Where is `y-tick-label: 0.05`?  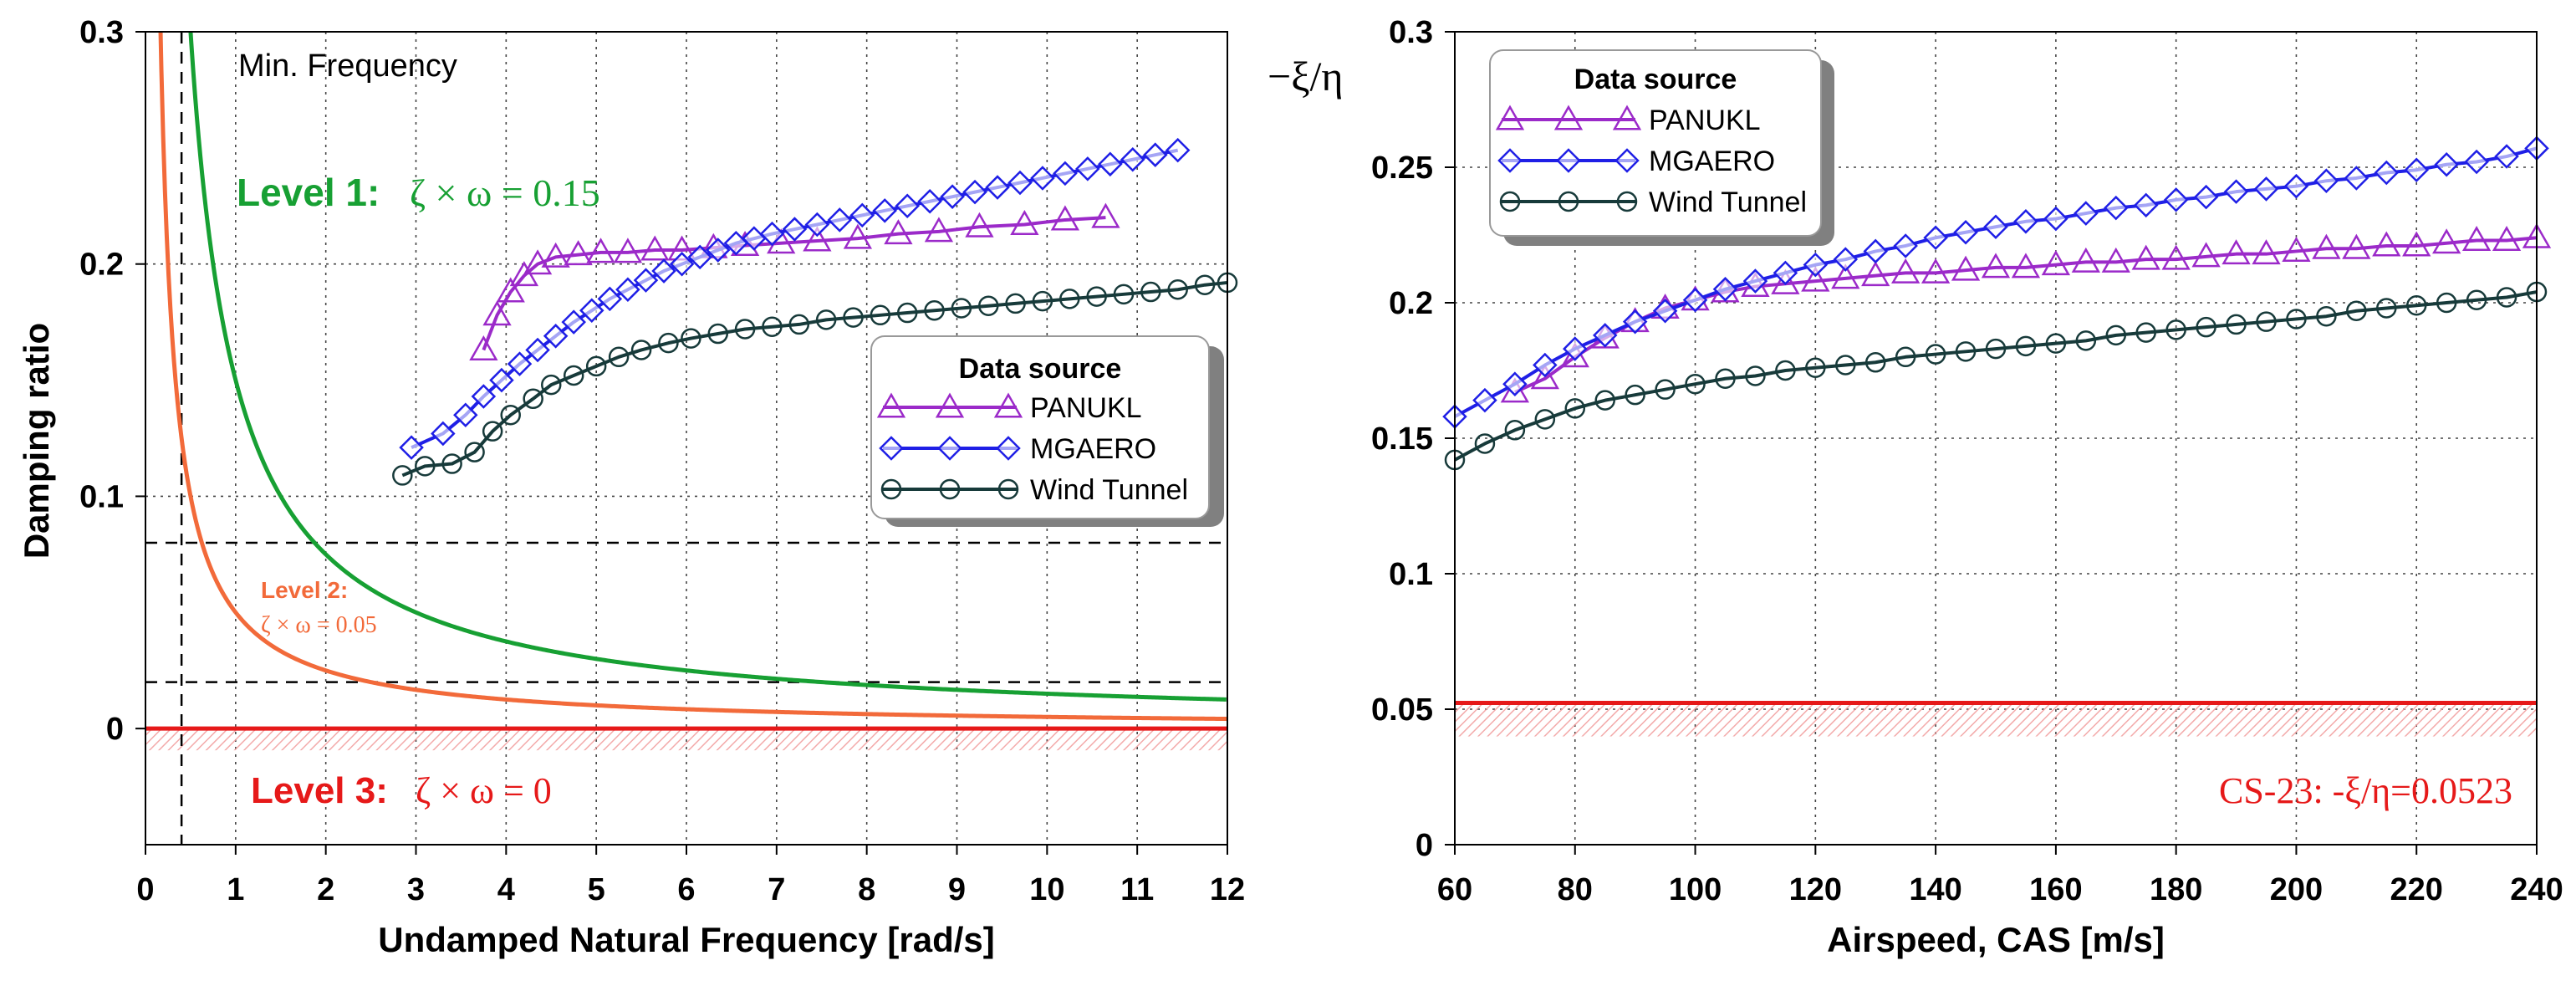 y-tick-label: 0.05 is located at coordinates (1402, 710).